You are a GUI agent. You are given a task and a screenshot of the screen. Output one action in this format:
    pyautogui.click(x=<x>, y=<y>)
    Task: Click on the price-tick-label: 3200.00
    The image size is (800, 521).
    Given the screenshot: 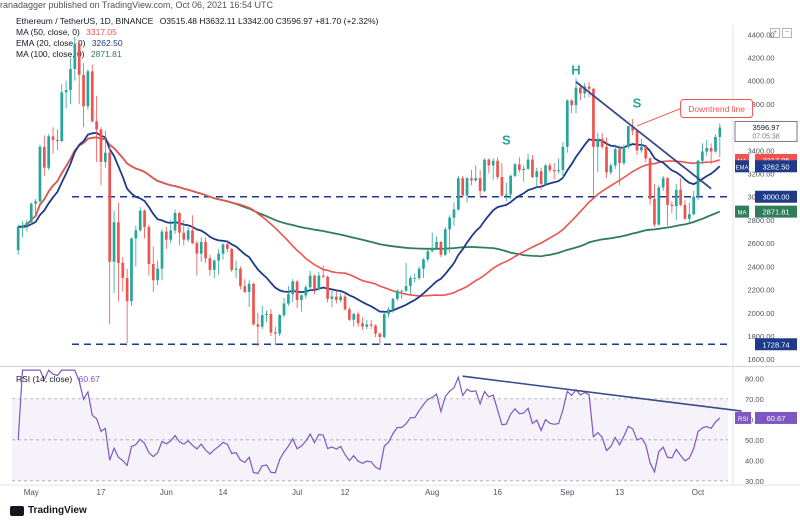 What is the action you would take?
    pyautogui.click(x=760, y=174)
    